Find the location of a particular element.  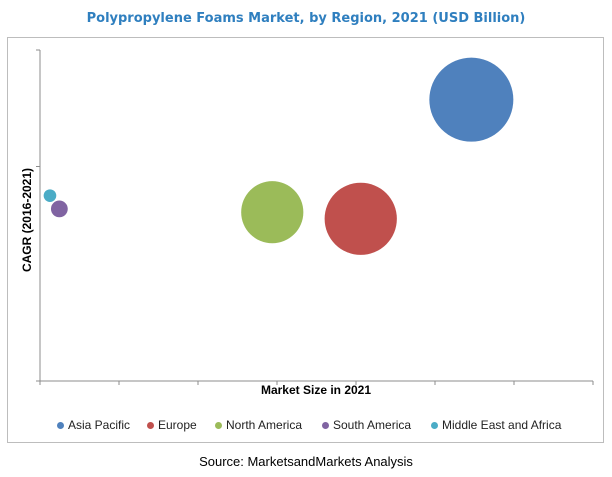

legend-item-south-america: South America is located at coordinates (366, 425).